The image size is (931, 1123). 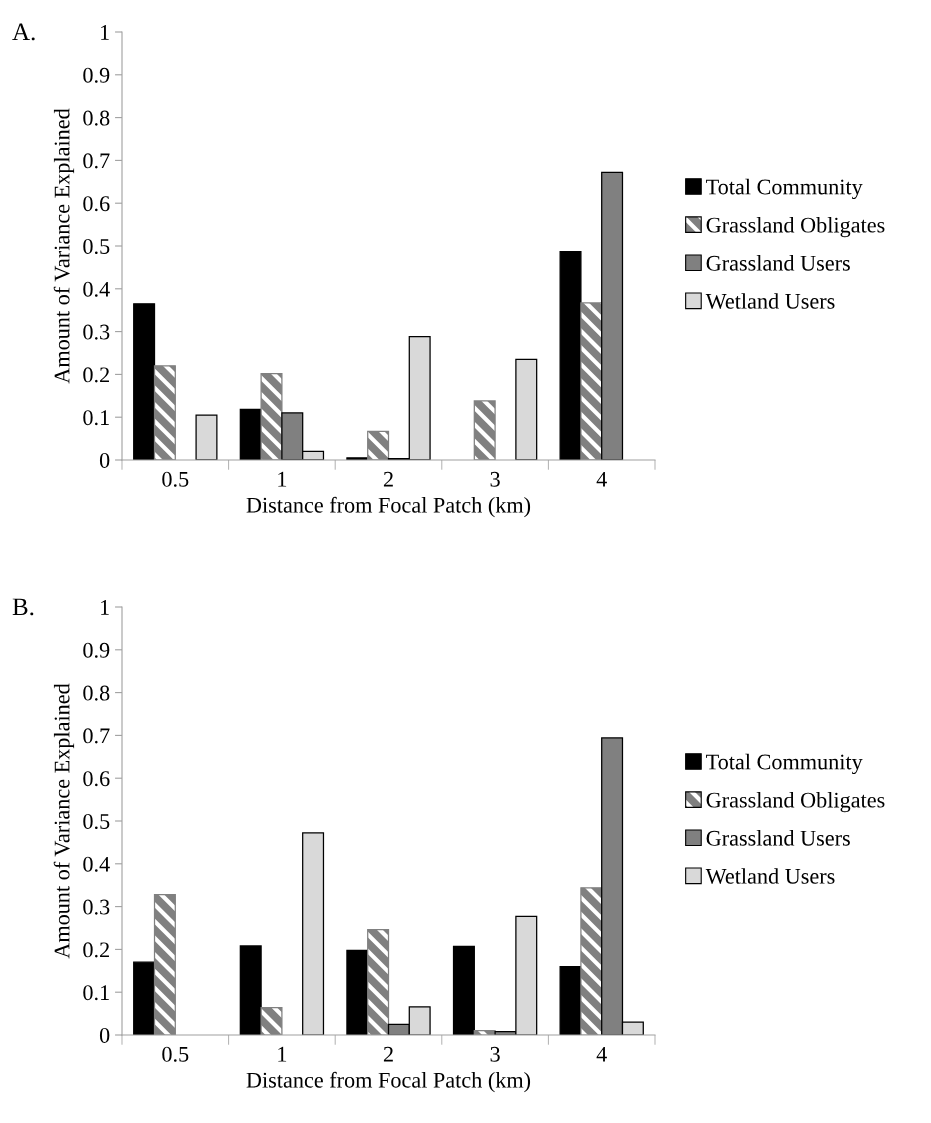 I want to click on chart-title: B., so click(x=23, y=607).